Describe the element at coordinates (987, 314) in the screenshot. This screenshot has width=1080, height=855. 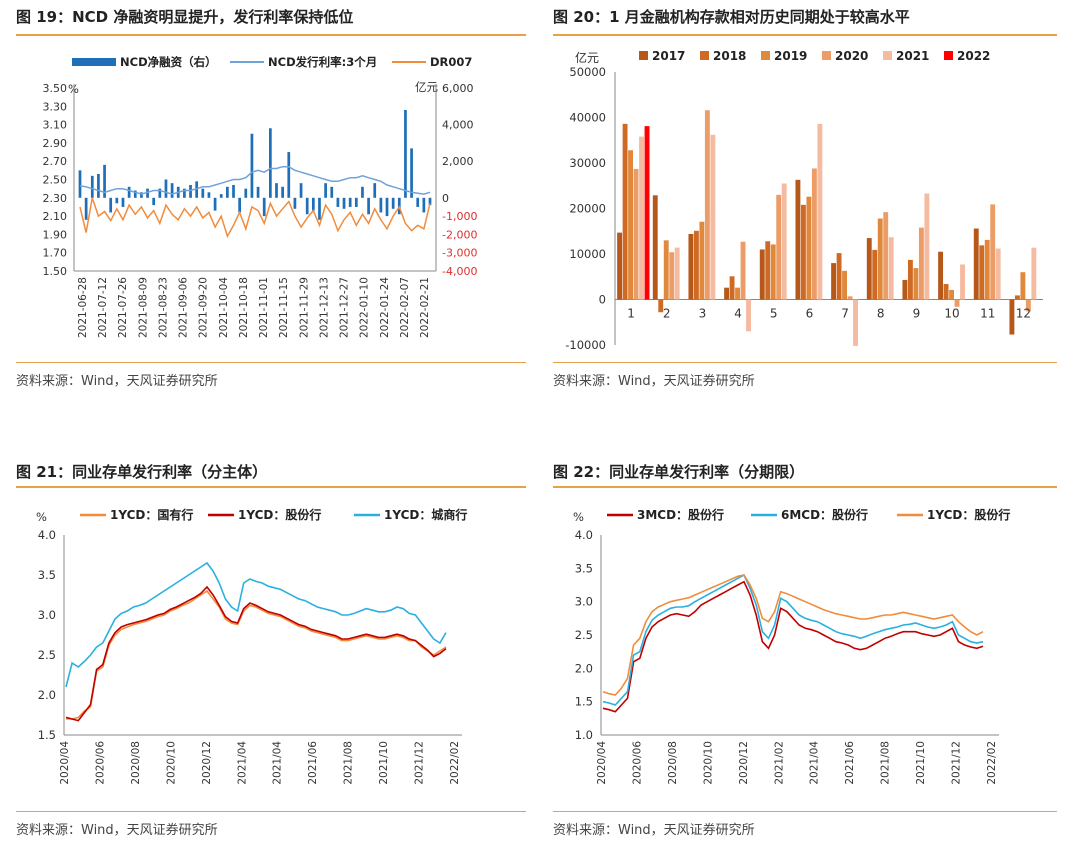
I see `x-tick-label: 11` at that location.